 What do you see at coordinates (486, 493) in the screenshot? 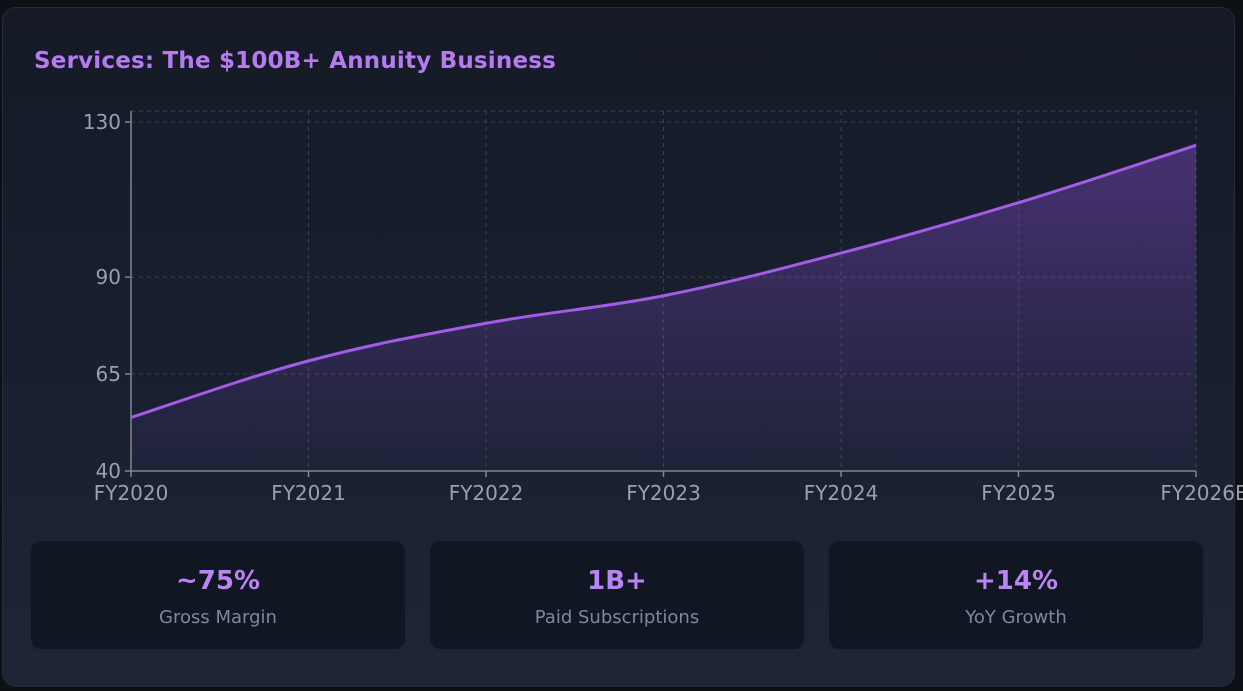
I see `x-tick-label: FY2022` at bounding box center [486, 493].